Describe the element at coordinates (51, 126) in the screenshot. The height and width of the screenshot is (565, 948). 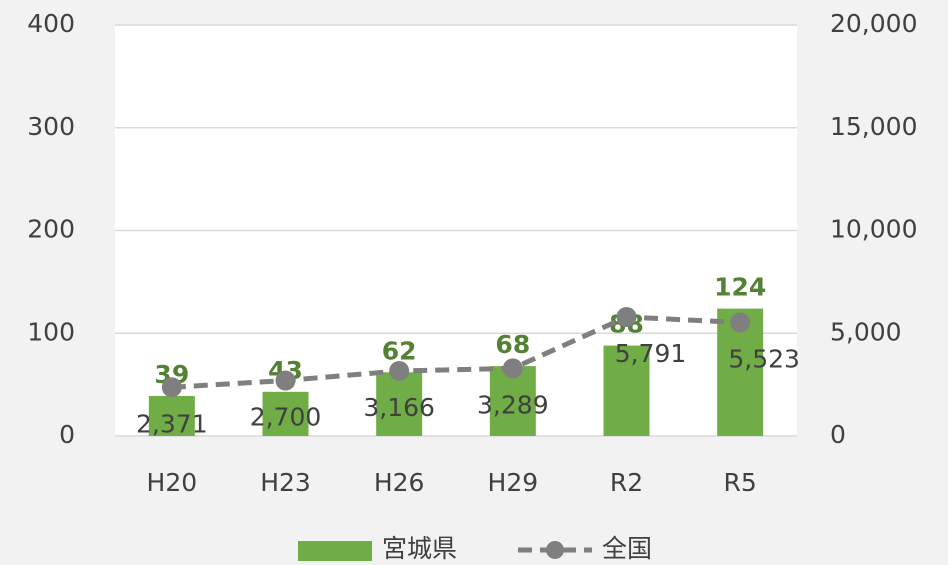
I see `y-tick-label: 300` at that location.